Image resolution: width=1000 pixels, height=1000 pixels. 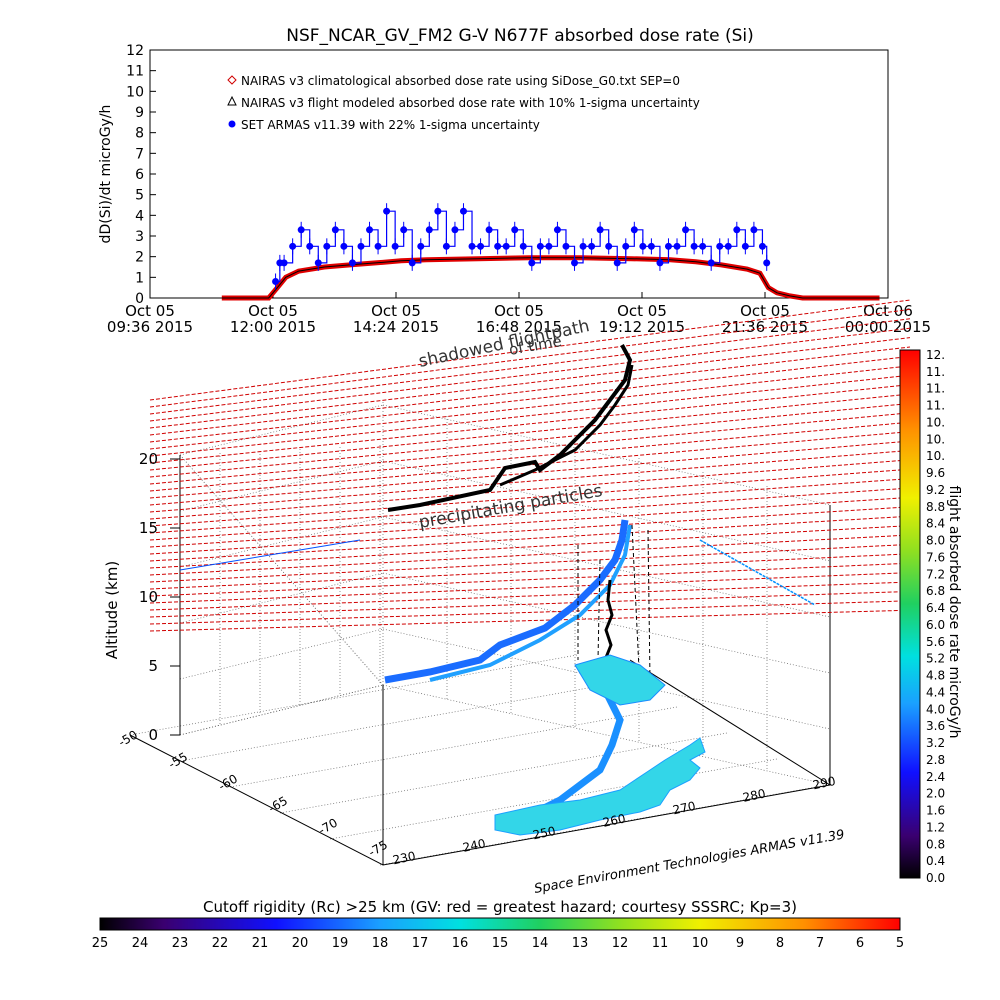 What do you see at coordinates (935, 507) in the screenshot?
I see `dose-colorbar-tick-label: 8.8` at bounding box center [935, 507].